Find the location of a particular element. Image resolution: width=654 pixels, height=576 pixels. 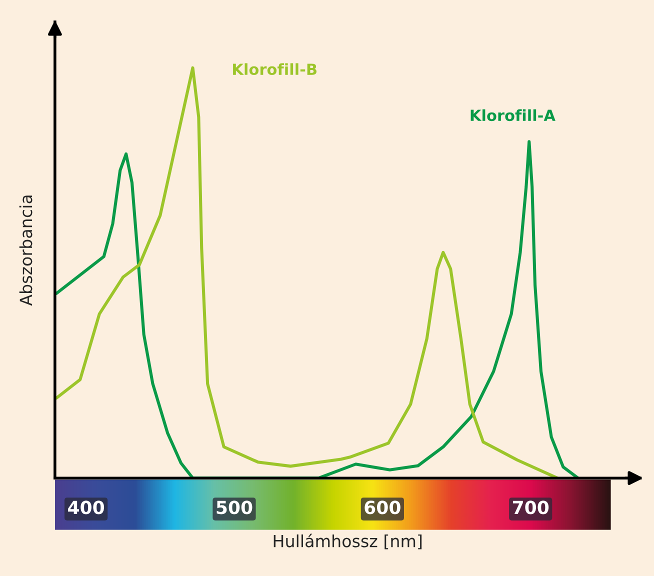

x-tick-label: 600 is located at coordinates (382, 507).